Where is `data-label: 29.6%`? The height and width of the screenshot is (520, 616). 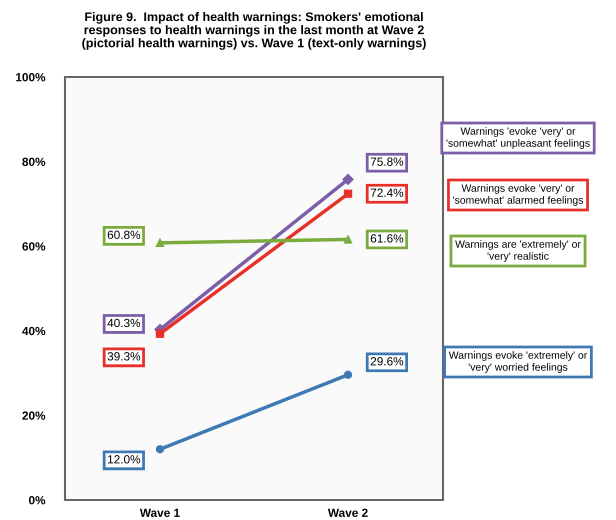
data-label: 29.6% is located at coordinates (387, 361).